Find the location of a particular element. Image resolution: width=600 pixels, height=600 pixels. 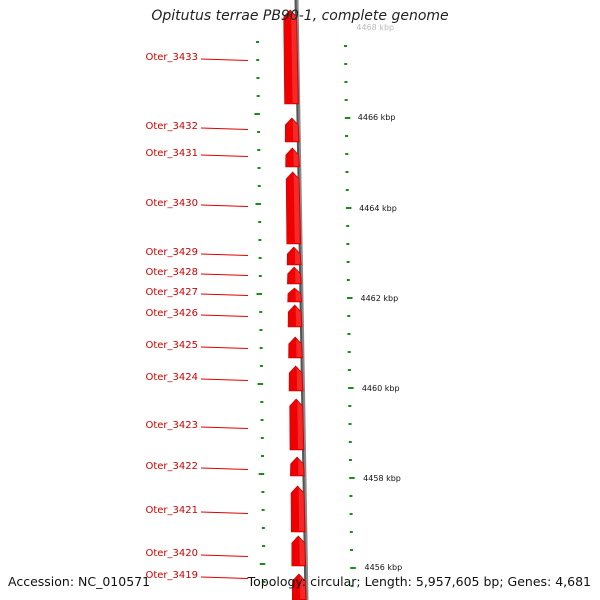

right-tick-column is located at coordinates (350, 316).